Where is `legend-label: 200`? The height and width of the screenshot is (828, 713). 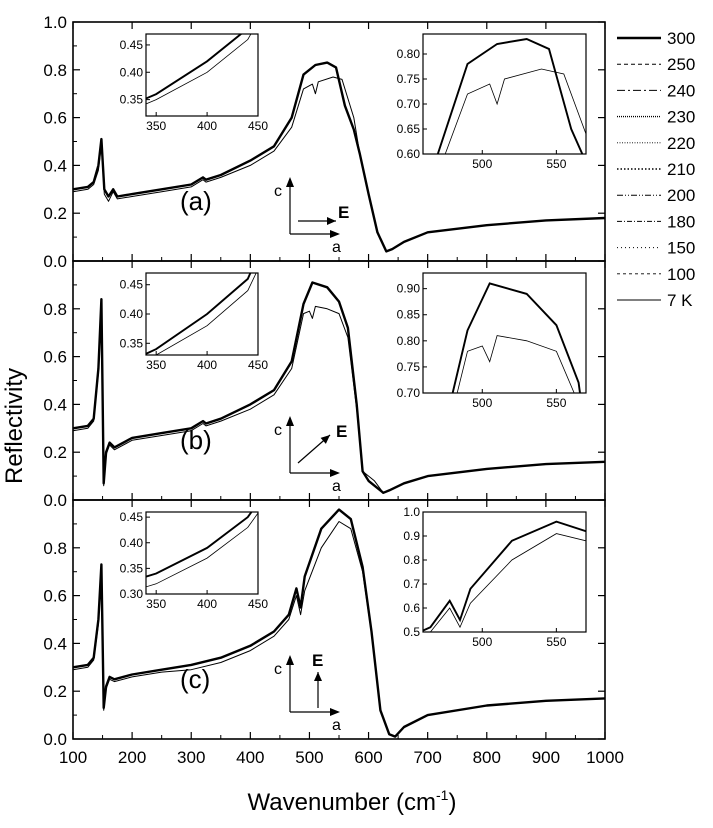
legend-label: 200 is located at coordinates (681, 195).